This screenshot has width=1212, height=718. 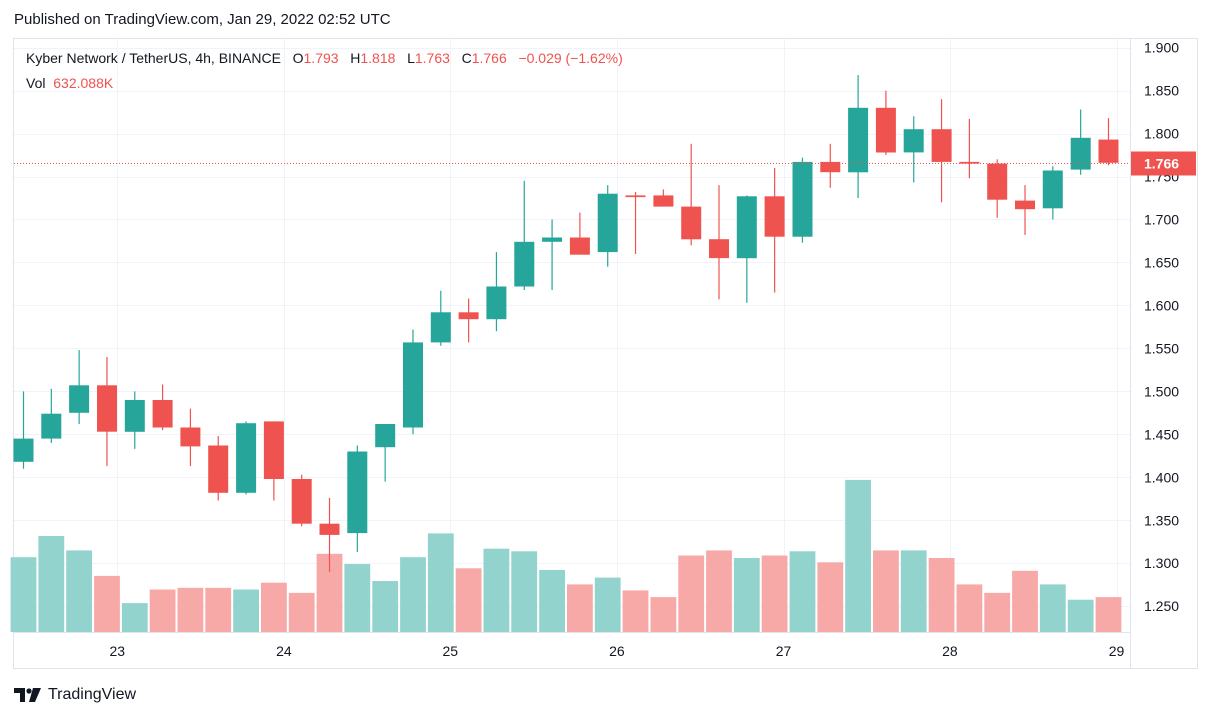 What do you see at coordinates (489, 58) in the screenshot?
I see `close-value: 1.766` at bounding box center [489, 58].